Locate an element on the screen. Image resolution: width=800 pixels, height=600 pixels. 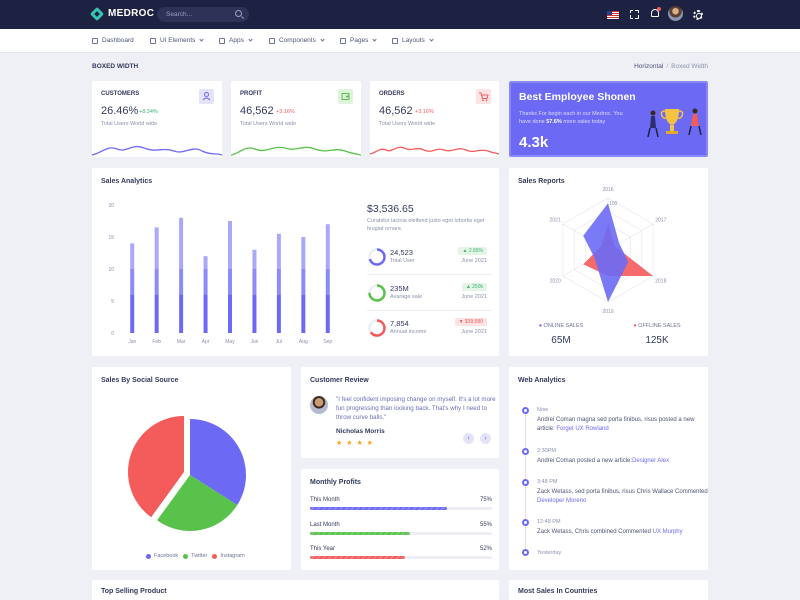
profit-sparkline is located at coordinates (296, 151).